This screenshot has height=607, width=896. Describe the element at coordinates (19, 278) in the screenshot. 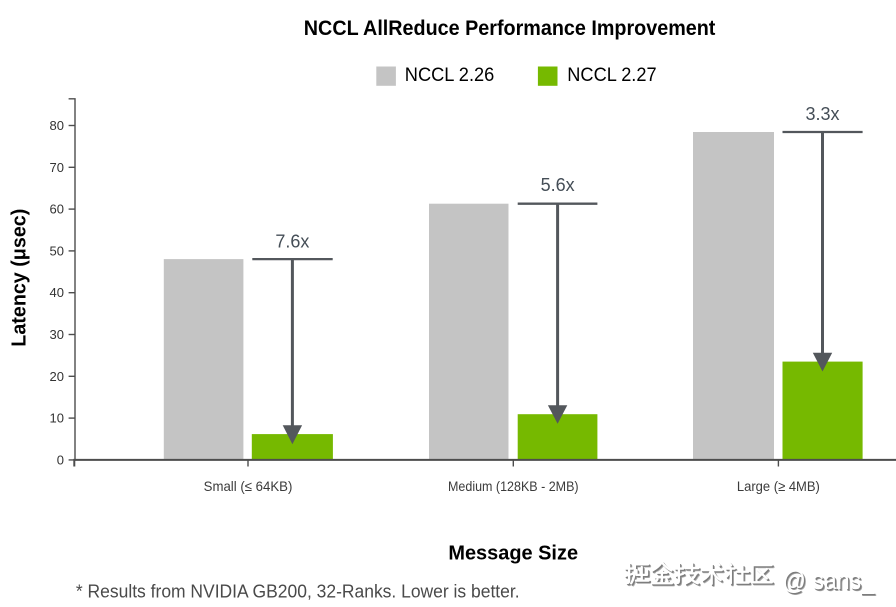

I see `svg-text: Latency (μsec)` at that location.